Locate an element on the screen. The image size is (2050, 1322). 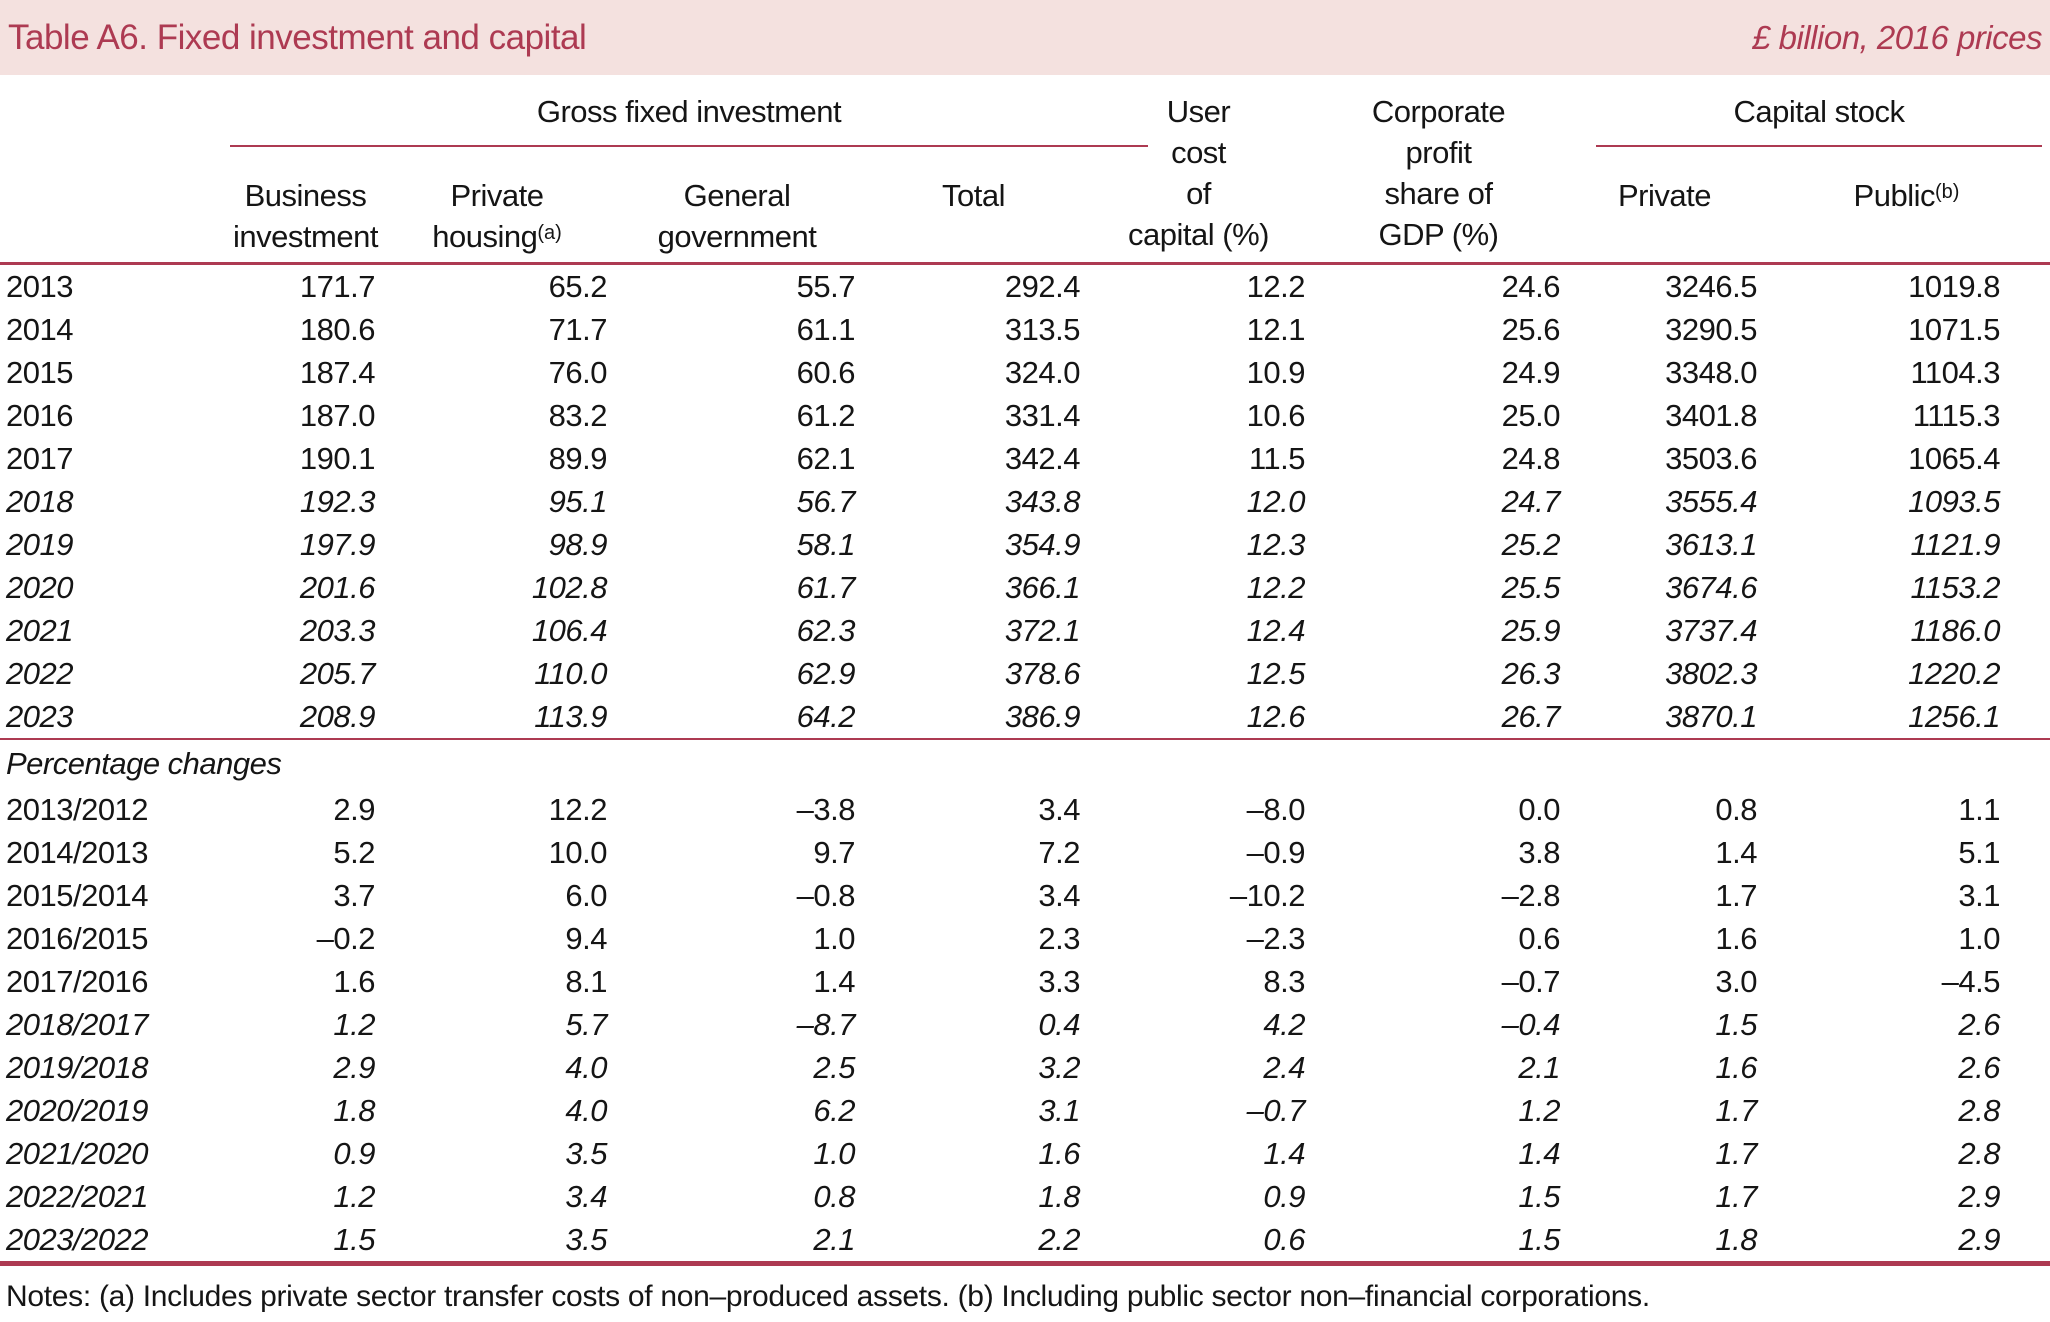
row-label: 2014/2013 is located at coordinates (77, 852).